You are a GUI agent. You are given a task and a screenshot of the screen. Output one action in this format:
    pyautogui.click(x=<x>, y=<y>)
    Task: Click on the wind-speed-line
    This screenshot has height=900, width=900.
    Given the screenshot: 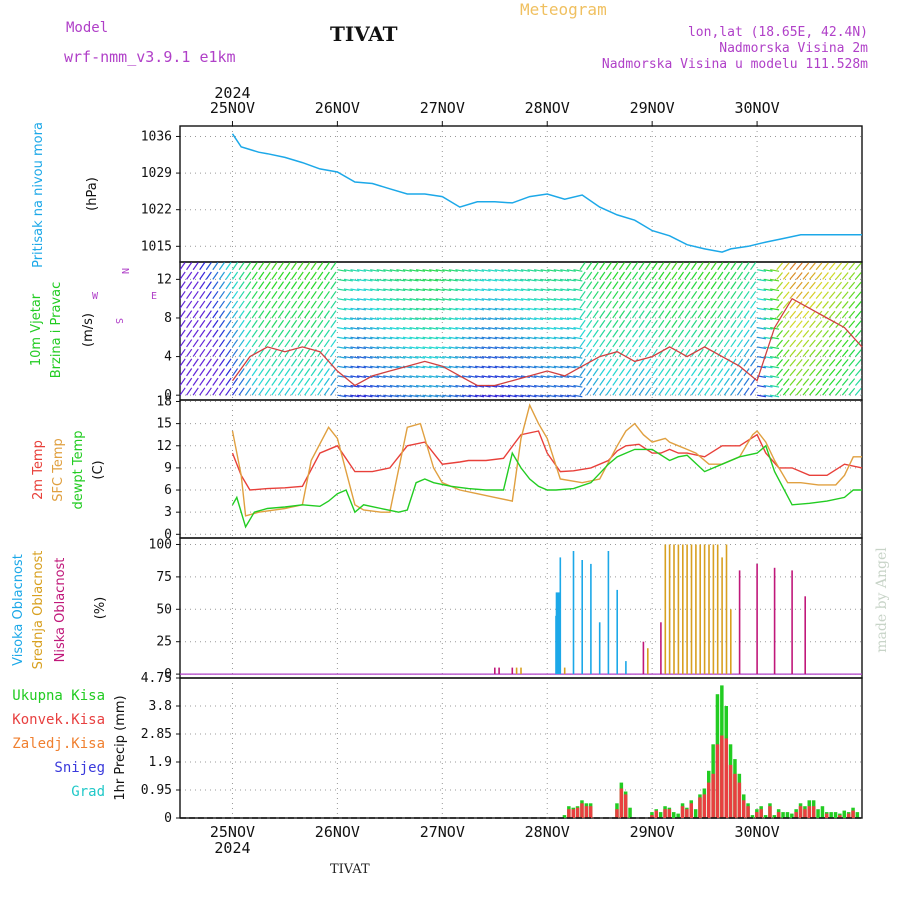 What is the action you would take?
    pyautogui.click(x=547, y=342)
    